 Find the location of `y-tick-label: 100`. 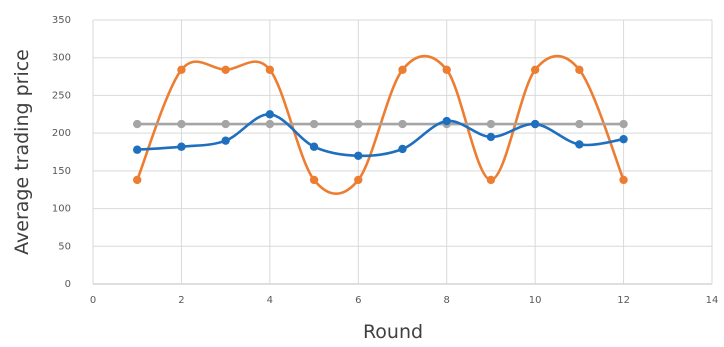

y-tick-label: 100 is located at coordinates (61, 209).